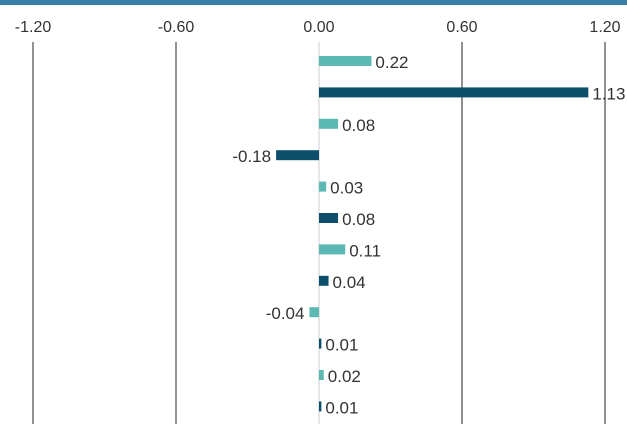 The width and height of the screenshot is (627, 429). I want to click on x-tick-label: -1.20, so click(33, 27).